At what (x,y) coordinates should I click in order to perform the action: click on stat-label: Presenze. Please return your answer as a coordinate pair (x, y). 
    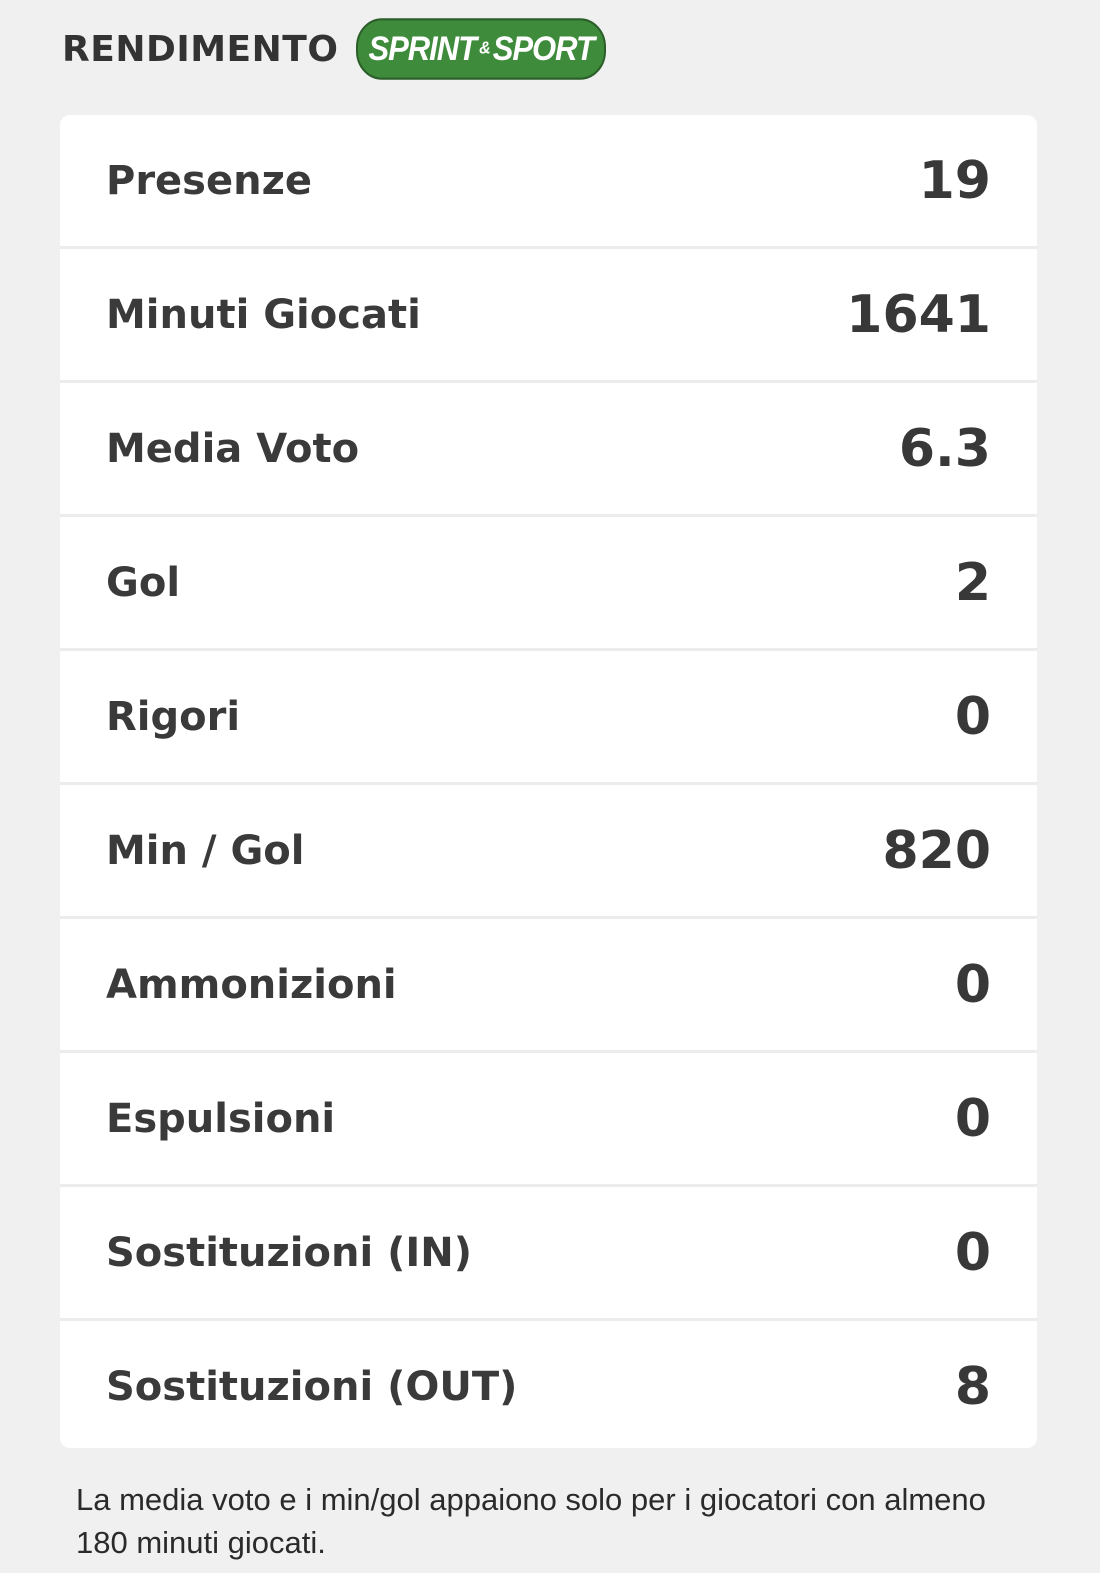
    Looking at the image, I should click on (209, 180).